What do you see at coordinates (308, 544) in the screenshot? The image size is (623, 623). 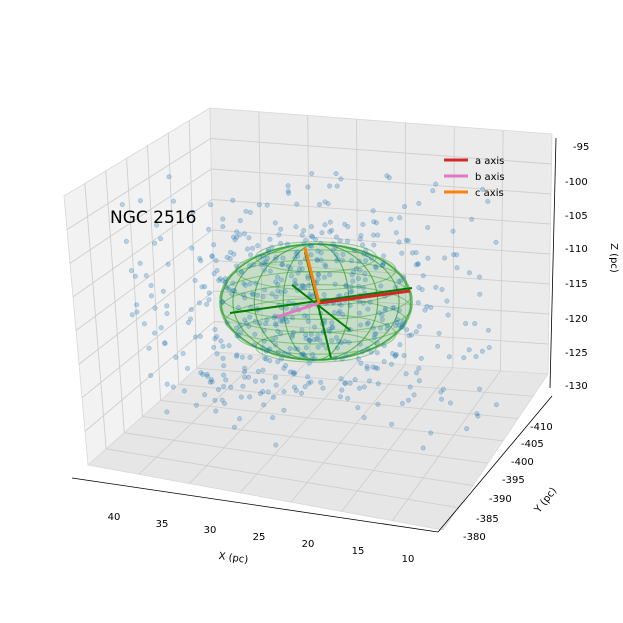 I see `x-tick: 20` at bounding box center [308, 544].